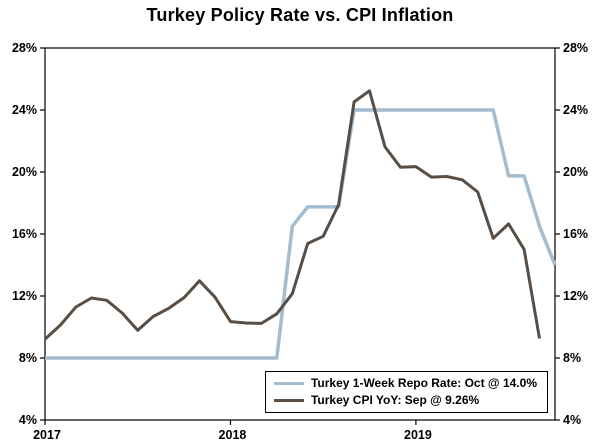 The width and height of the screenshot is (600, 446). Describe the element at coordinates (300, 15) in the screenshot. I see `chart-title: Turkey Policy Rate vs. CPI Inflation` at that location.